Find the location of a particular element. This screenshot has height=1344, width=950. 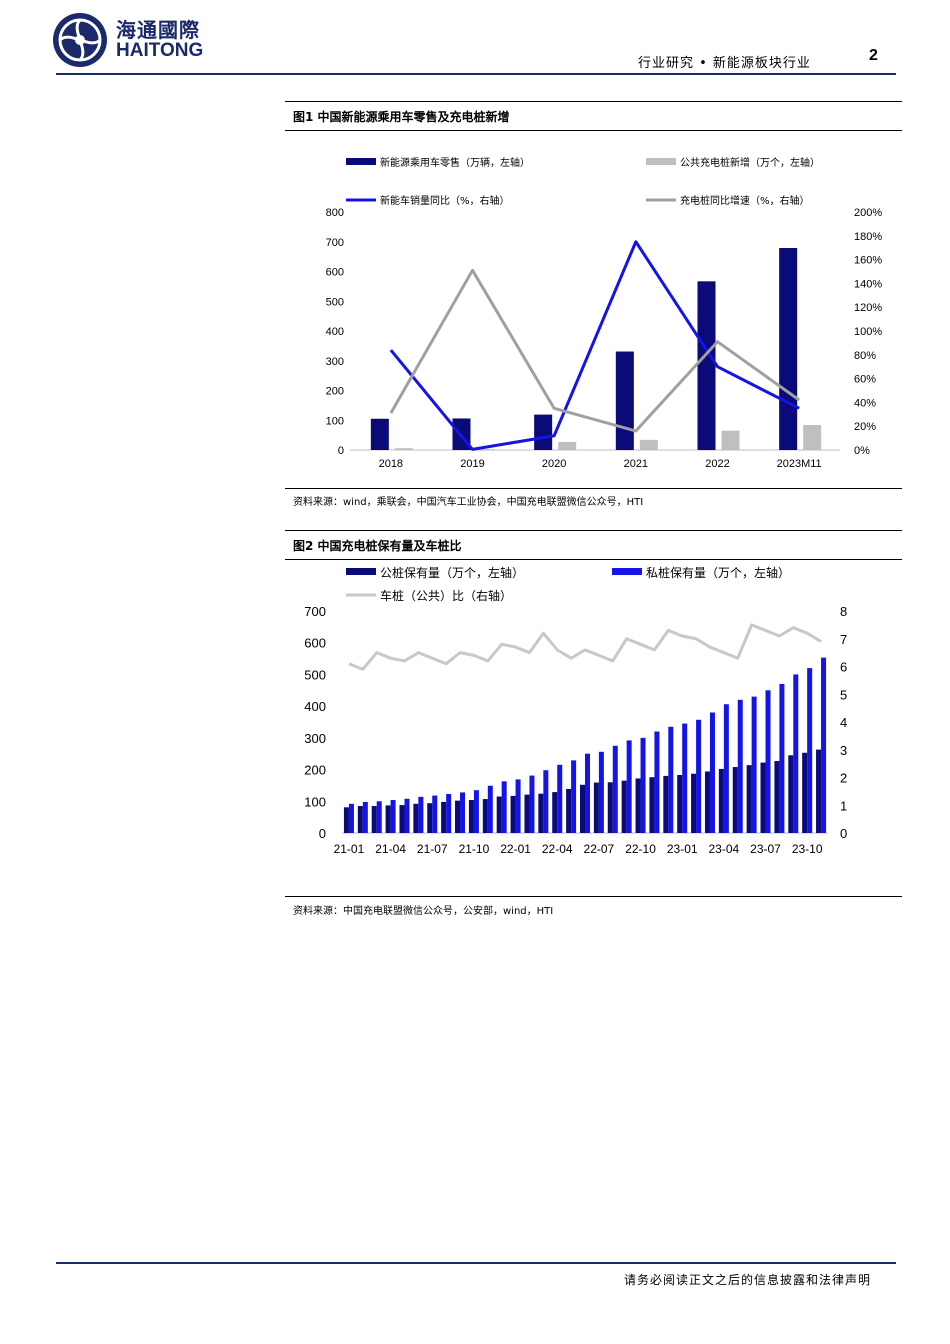

chart2-x-tick-label: 22-07 is located at coordinates (599, 849).